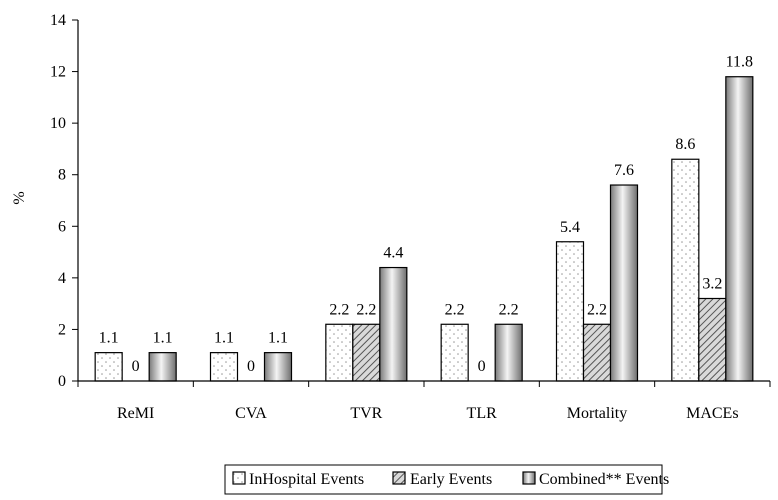 This screenshot has height=500, width=778. What do you see at coordinates (604, 479) in the screenshot?
I see `legend-label: Combined** Events` at bounding box center [604, 479].